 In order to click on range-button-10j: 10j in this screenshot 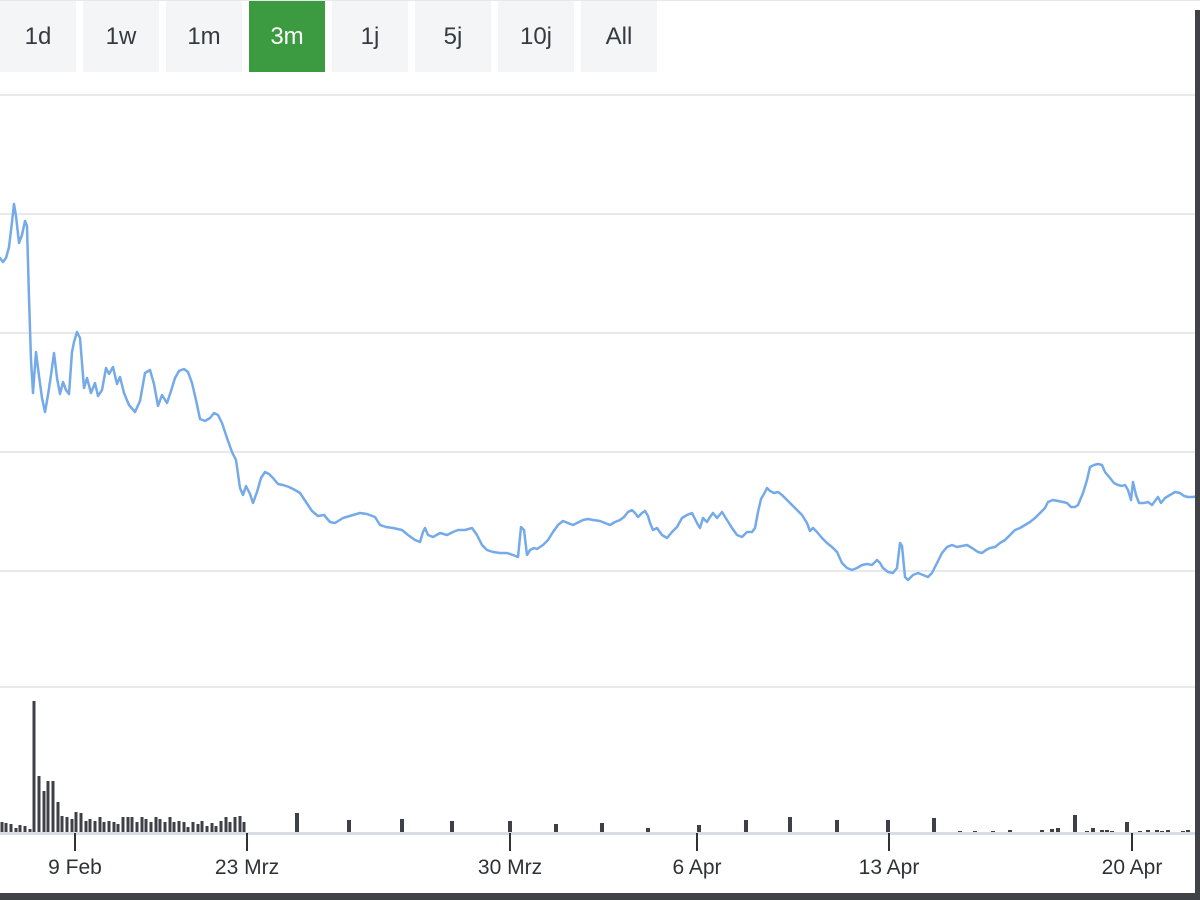, I will do `click(536, 36)`.